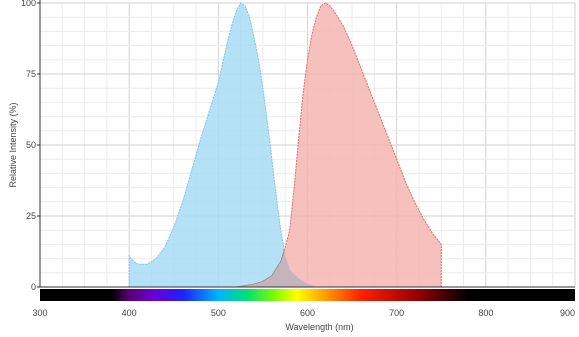  What do you see at coordinates (218, 313) in the screenshot?
I see `x-tick-label: 500` at bounding box center [218, 313].